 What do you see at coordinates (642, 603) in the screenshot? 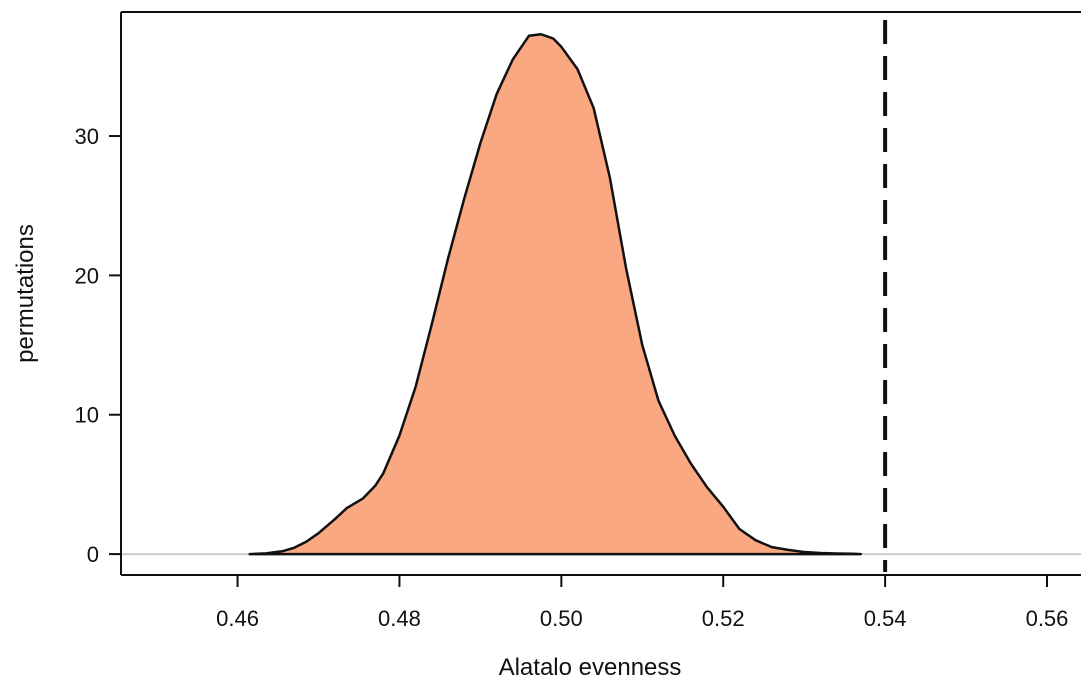
I see `x-axis-ticks: 0.46 0.48 0.50 0.52 0.54 0.56` at bounding box center [642, 603].